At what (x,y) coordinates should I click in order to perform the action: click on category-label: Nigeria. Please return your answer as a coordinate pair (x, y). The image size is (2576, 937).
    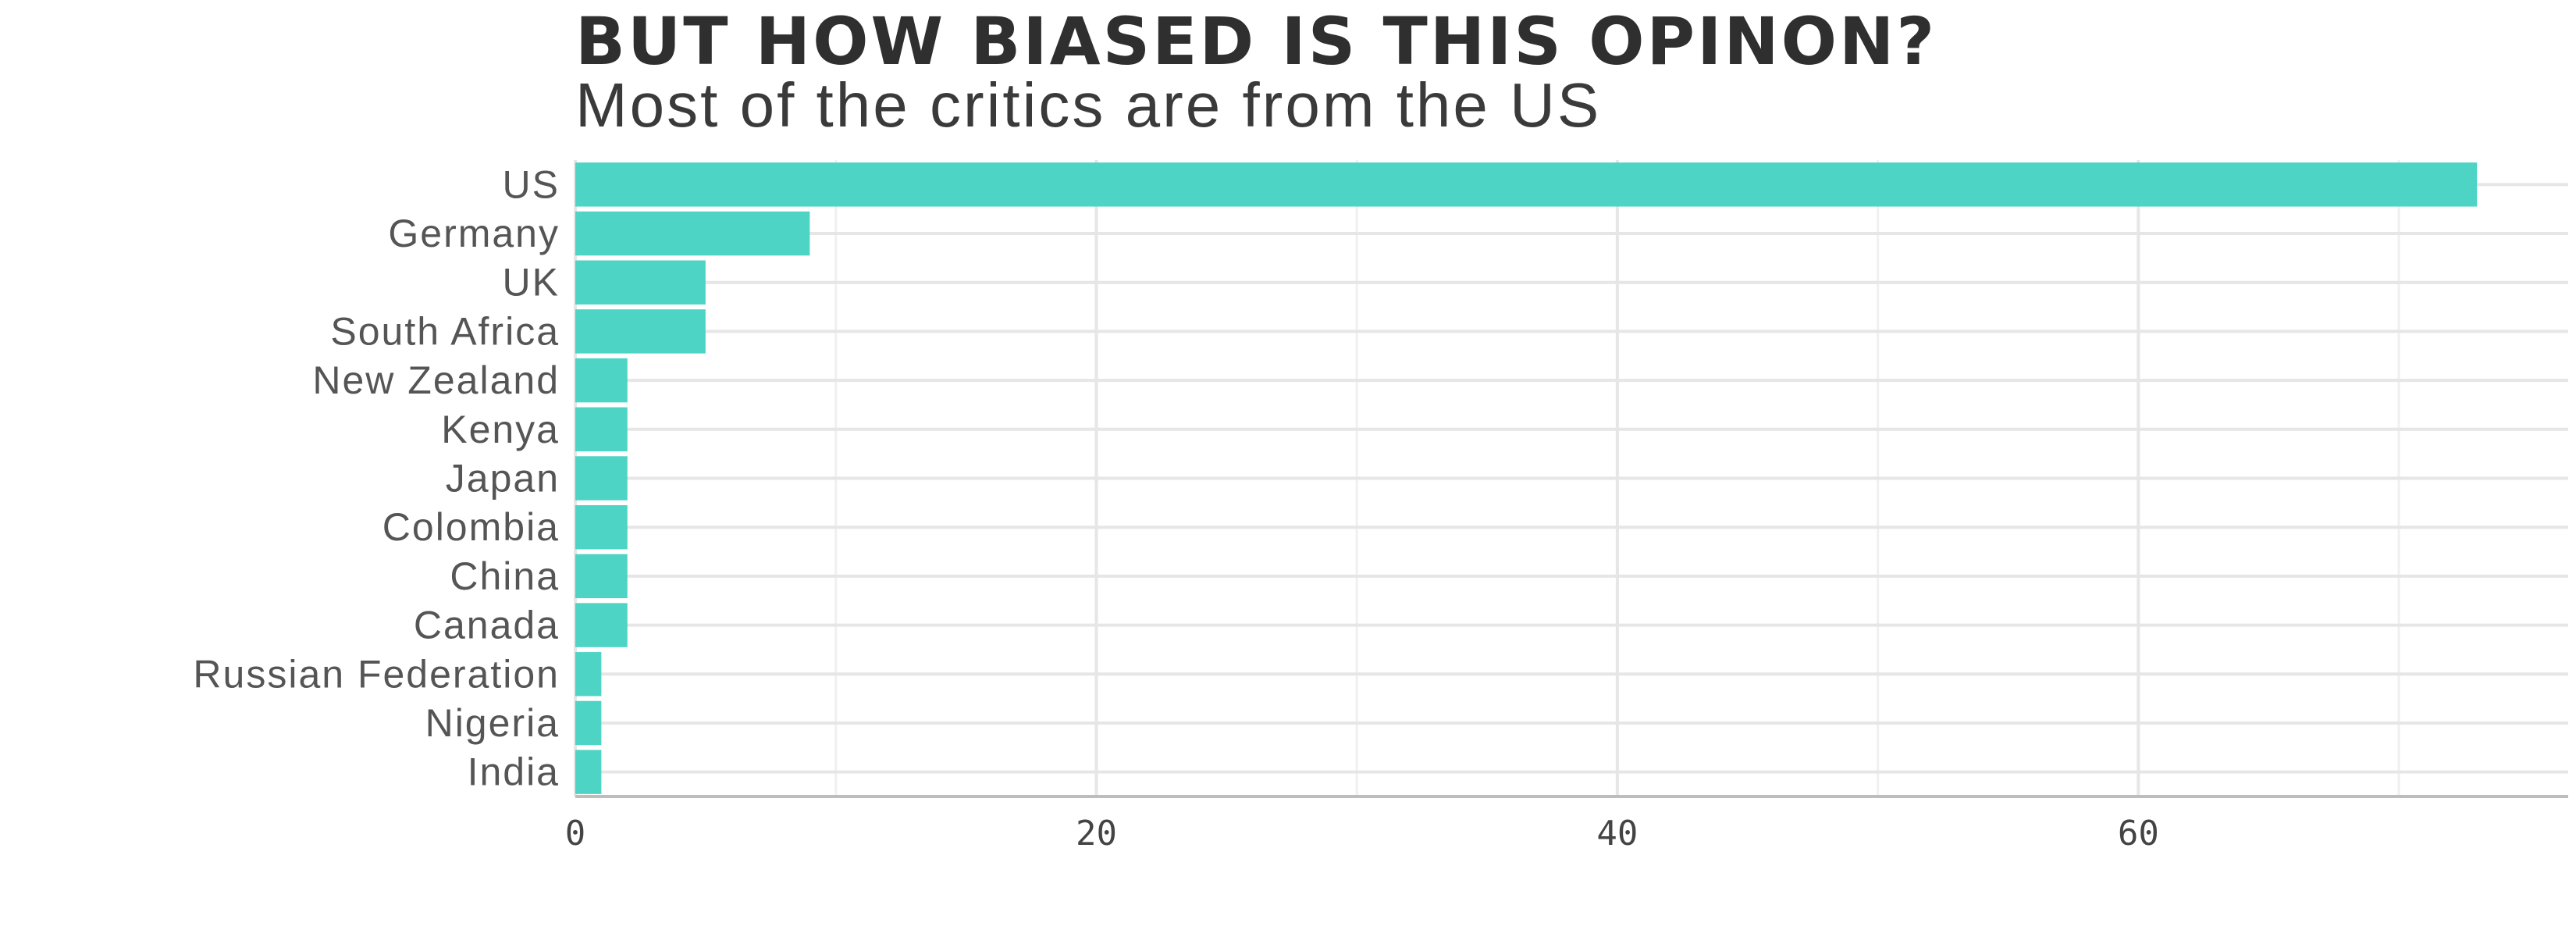
    Looking at the image, I should click on (492, 723).